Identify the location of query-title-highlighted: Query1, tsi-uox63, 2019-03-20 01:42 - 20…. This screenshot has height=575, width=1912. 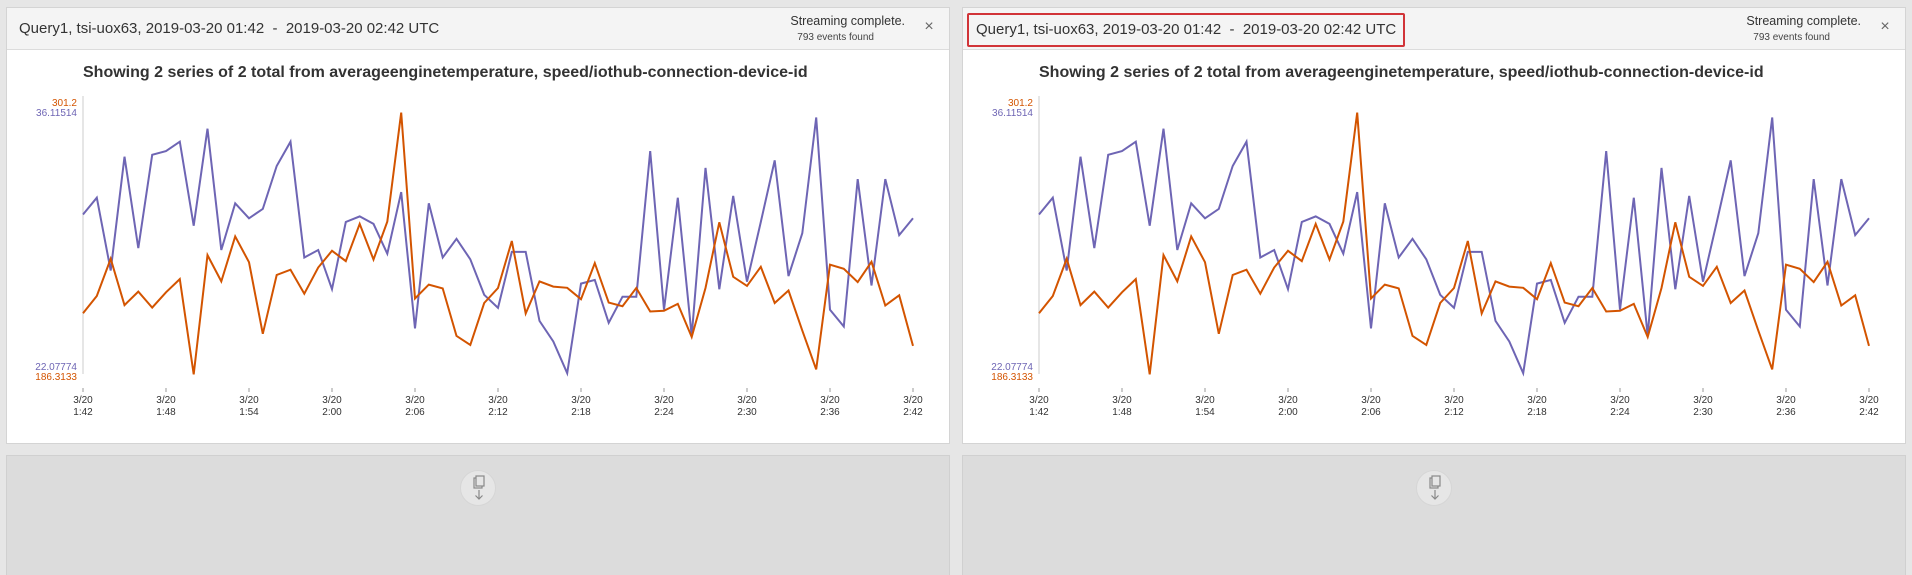
(1186, 30).